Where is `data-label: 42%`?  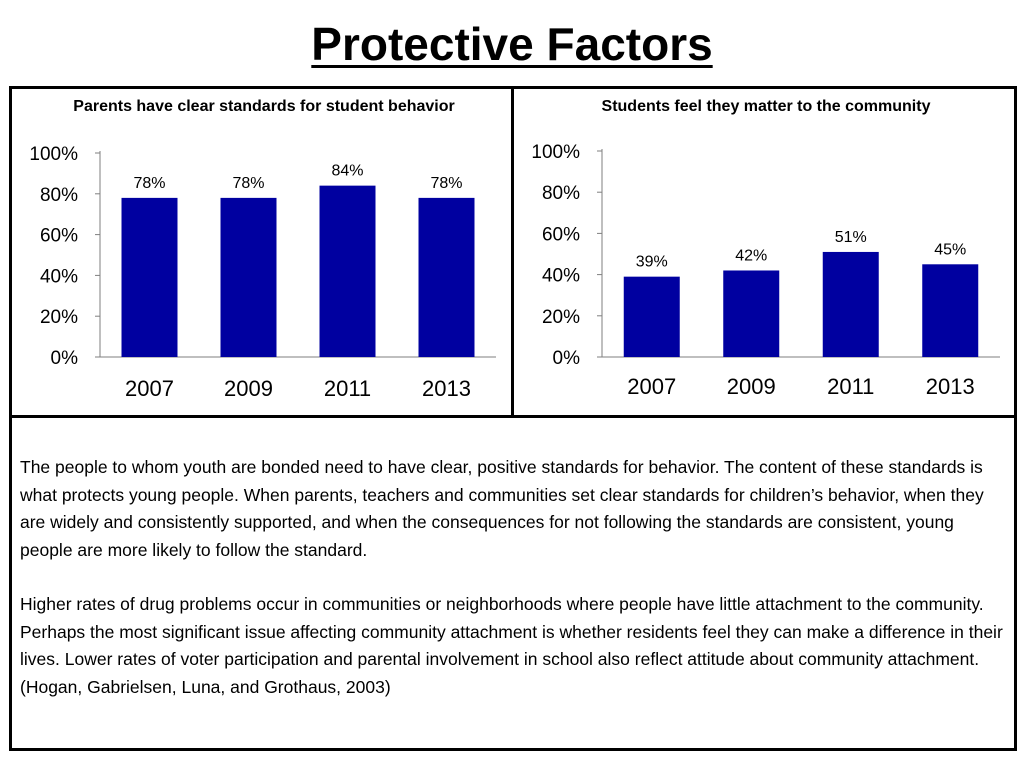 data-label: 42% is located at coordinates (751, 255).